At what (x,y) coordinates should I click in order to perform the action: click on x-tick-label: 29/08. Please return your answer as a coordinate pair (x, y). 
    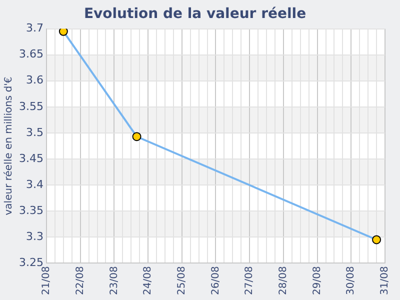
    Looking at the image, I should click on (317, 281).